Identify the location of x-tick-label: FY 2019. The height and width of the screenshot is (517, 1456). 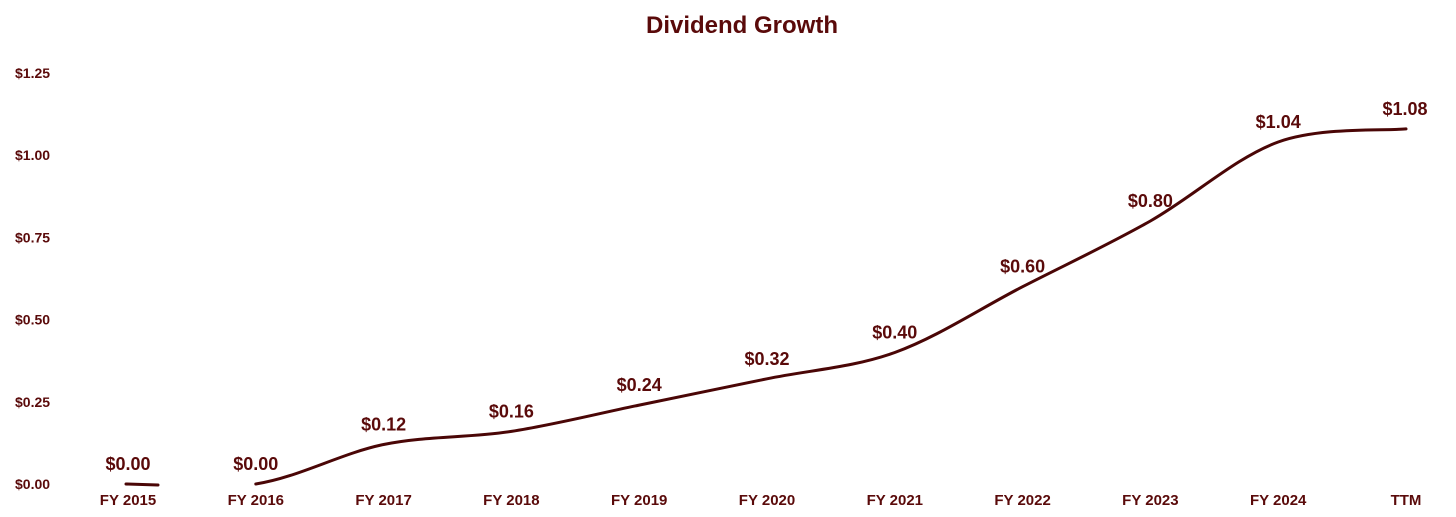
(639, 500).